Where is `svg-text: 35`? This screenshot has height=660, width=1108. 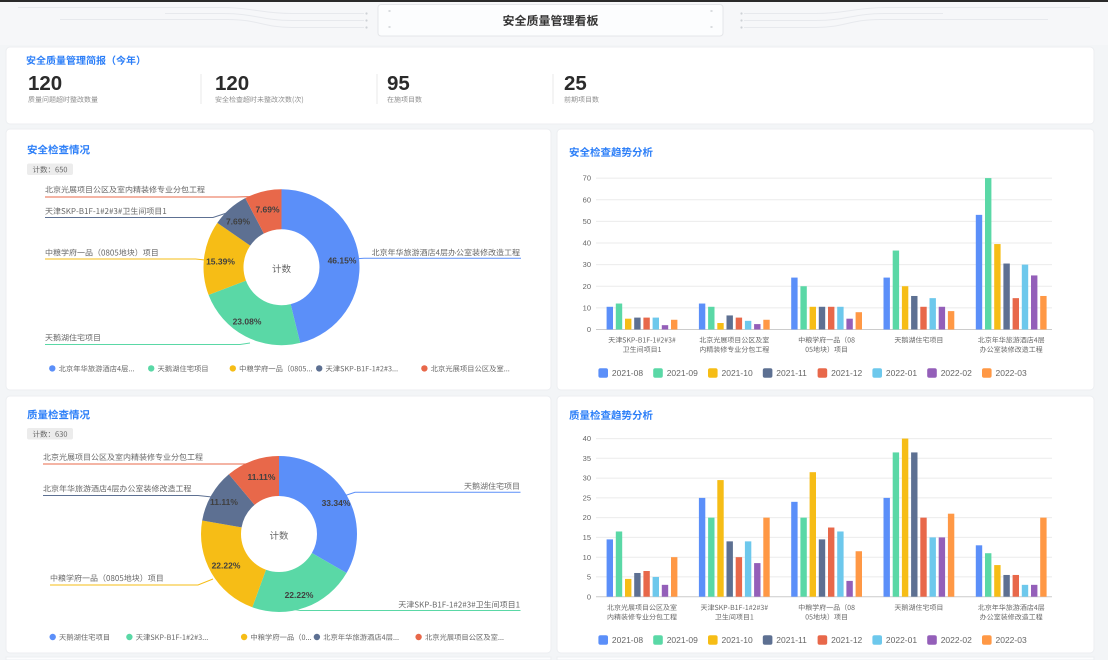
svg-text: 35 is located at coordinates (587, 458).